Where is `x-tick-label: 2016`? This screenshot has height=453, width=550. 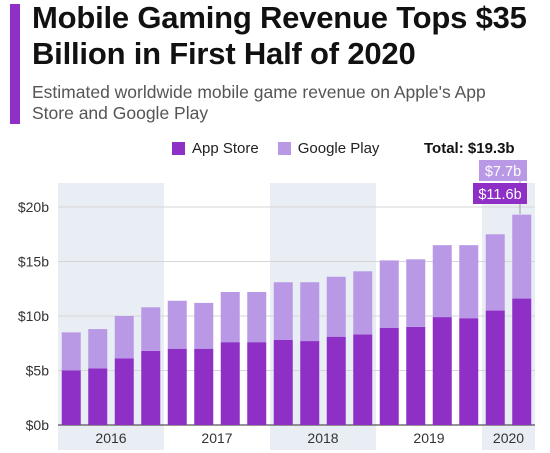
x-tick-label: 2016 is located at coordinates (110, 438).